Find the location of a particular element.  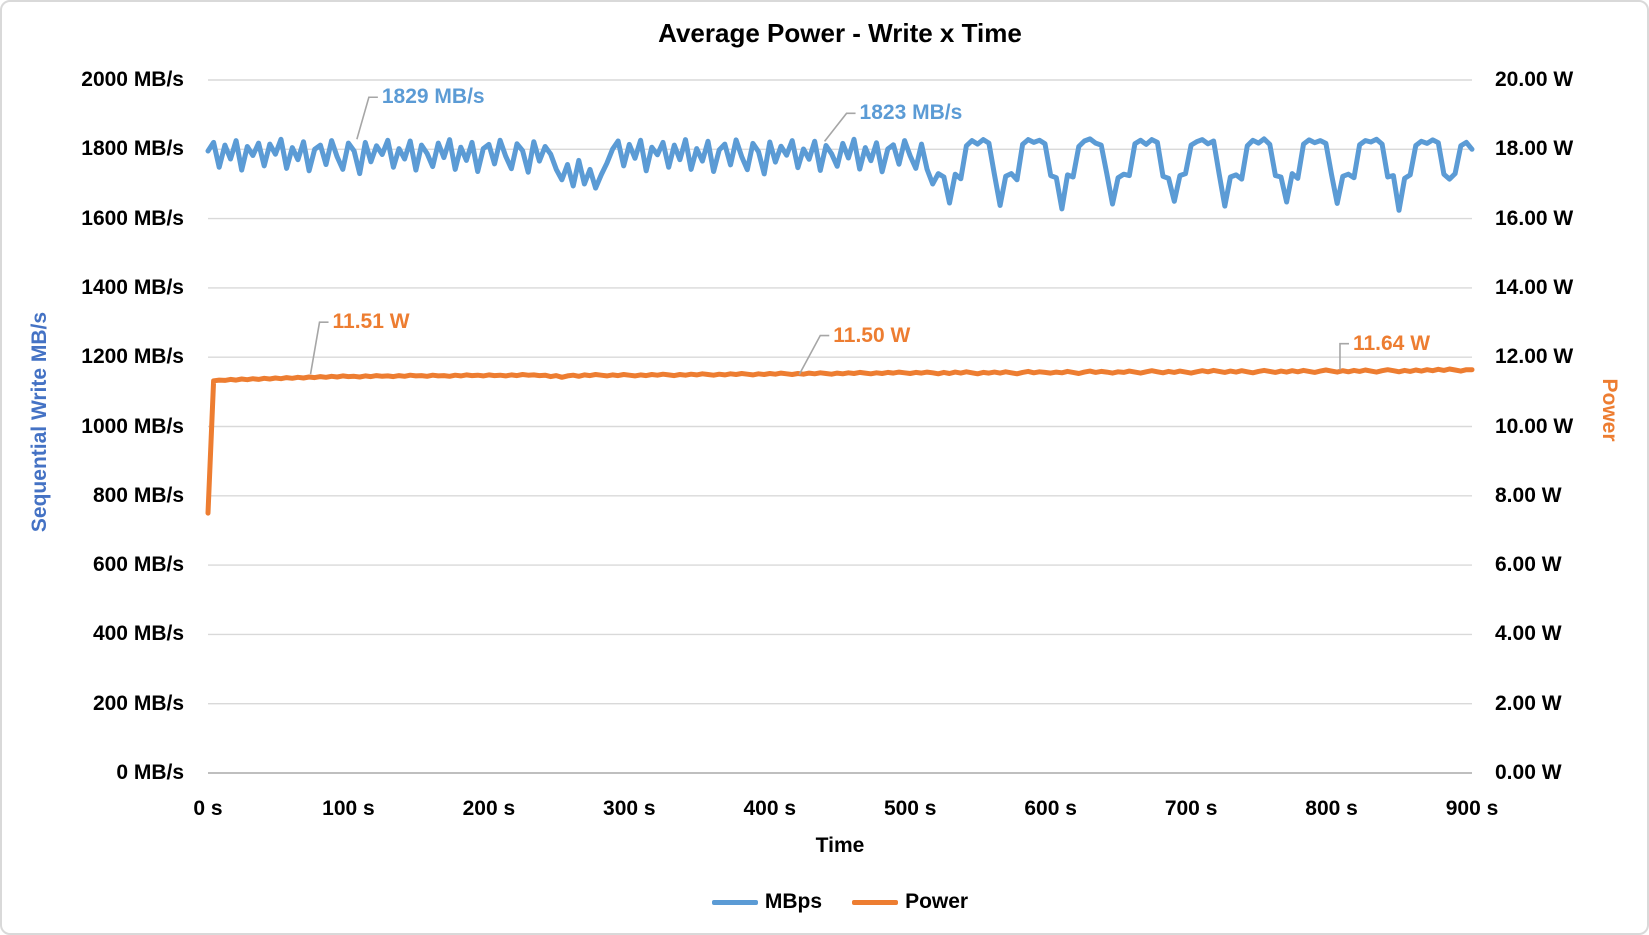

axis-tick-label: 500 s is located at coordinates (910, 808).